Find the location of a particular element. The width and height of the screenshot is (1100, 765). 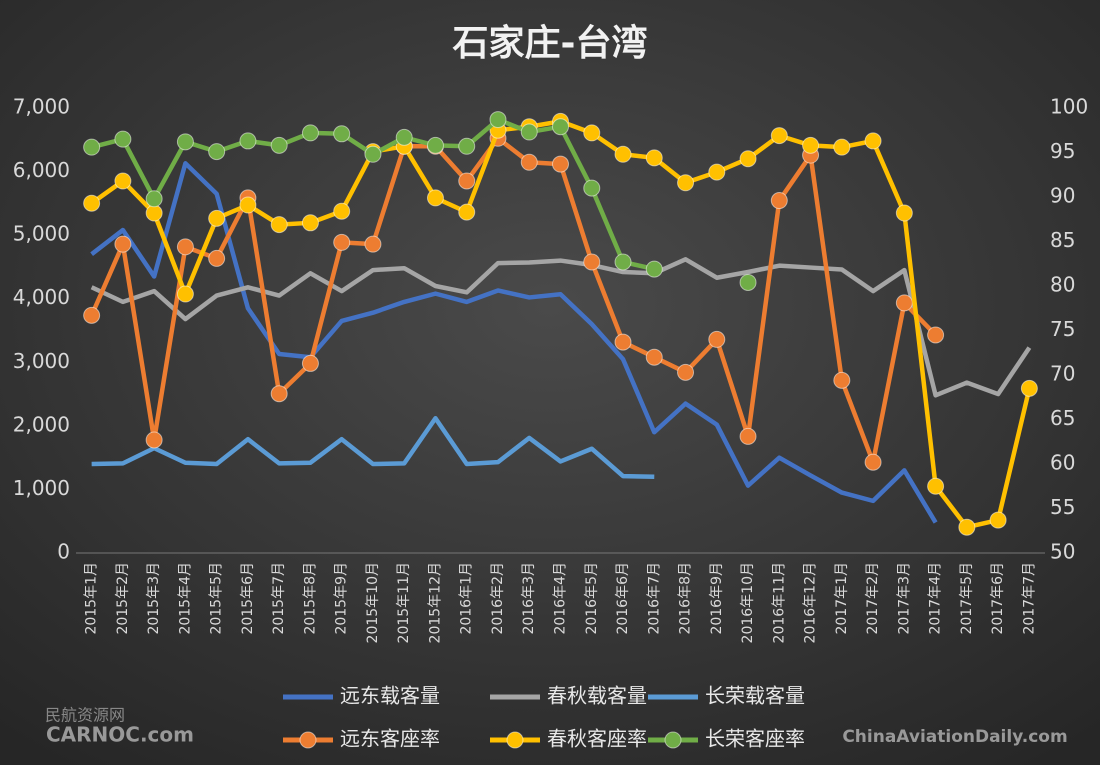

x-tick-label: 2016年10月 is located at coordinates (748, 602).